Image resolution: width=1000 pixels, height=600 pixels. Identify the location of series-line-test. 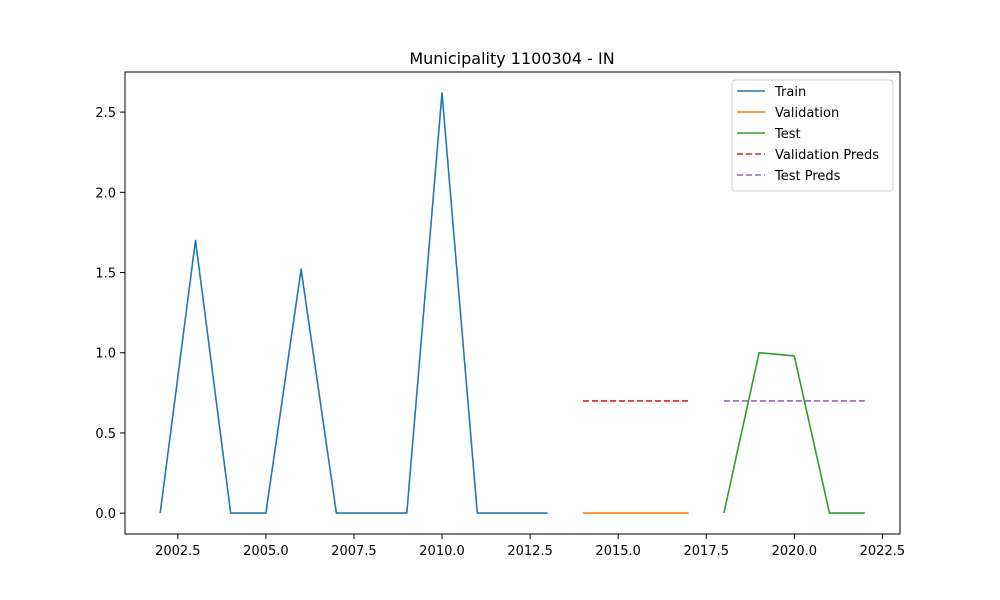
(794, 432).